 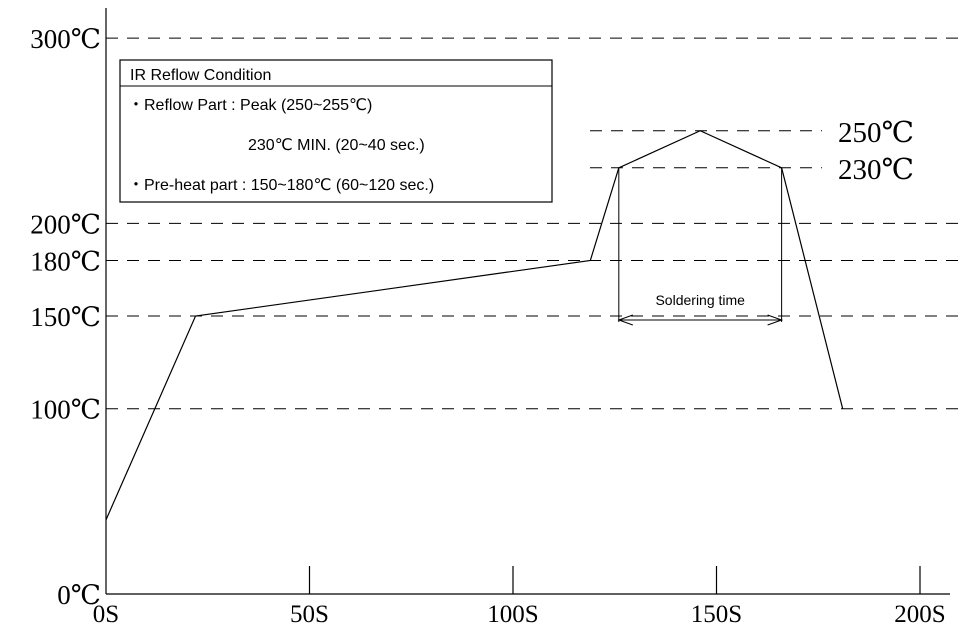 I want to click on x-tick-label-0: 0S, so click(x=106, y=614).